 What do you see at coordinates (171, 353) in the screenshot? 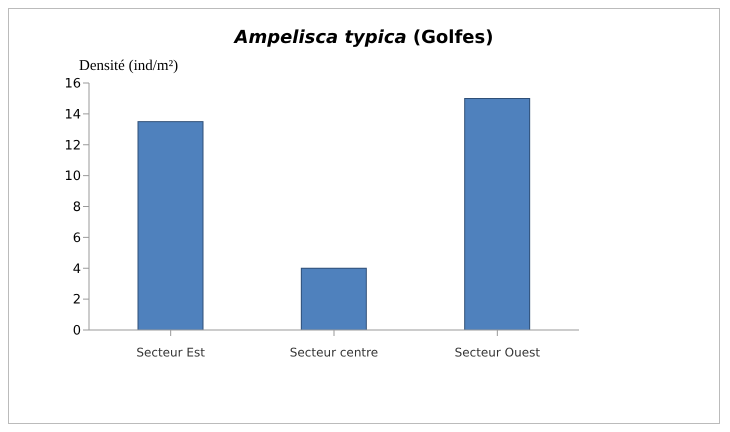
I see `x-tick-label: Secteur Est` at bounding box center [171, 353].